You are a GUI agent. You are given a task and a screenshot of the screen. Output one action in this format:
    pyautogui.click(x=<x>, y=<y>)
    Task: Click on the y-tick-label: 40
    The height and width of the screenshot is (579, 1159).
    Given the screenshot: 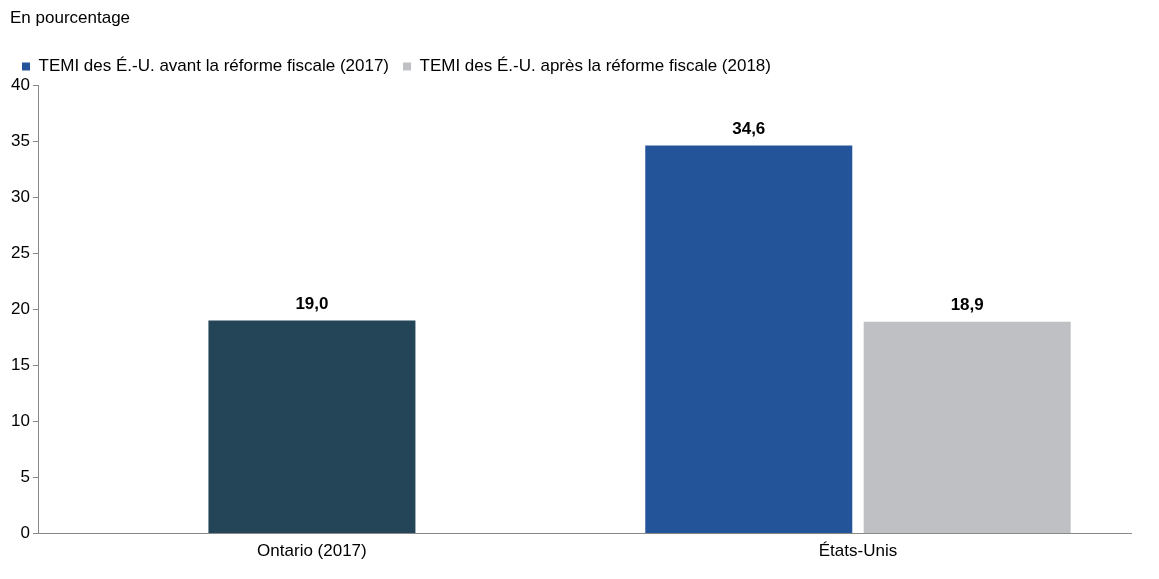 What is the action you would take?
    pyautogui.click(x=20, y=84)
    